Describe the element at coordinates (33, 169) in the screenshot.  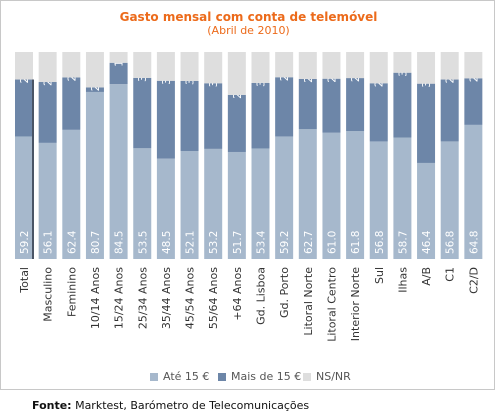
I see `total-bar-edge` at that location.